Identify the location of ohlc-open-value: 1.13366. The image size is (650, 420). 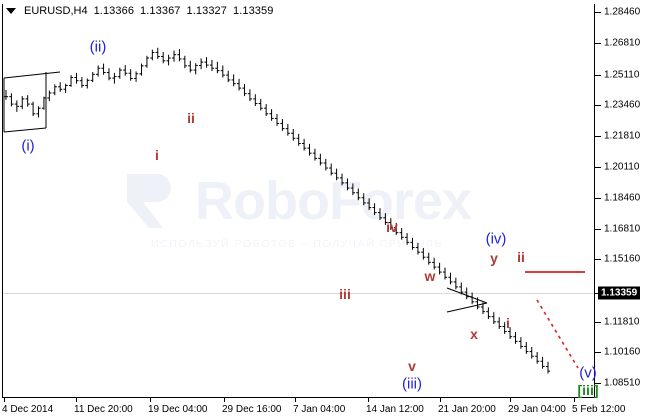
(114, 11).